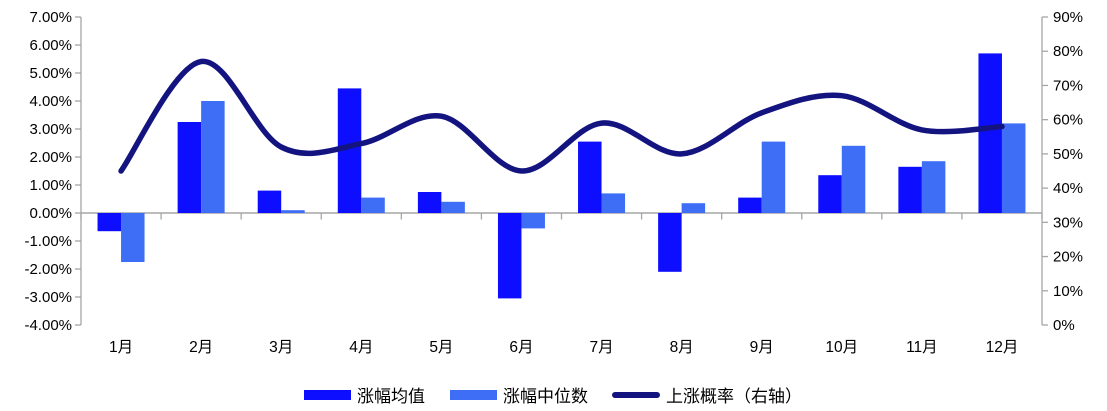 The width and height of the screenshot is (1107, 411). I want to click on right-axis-tick-label: 60%, so click(1068, 120).